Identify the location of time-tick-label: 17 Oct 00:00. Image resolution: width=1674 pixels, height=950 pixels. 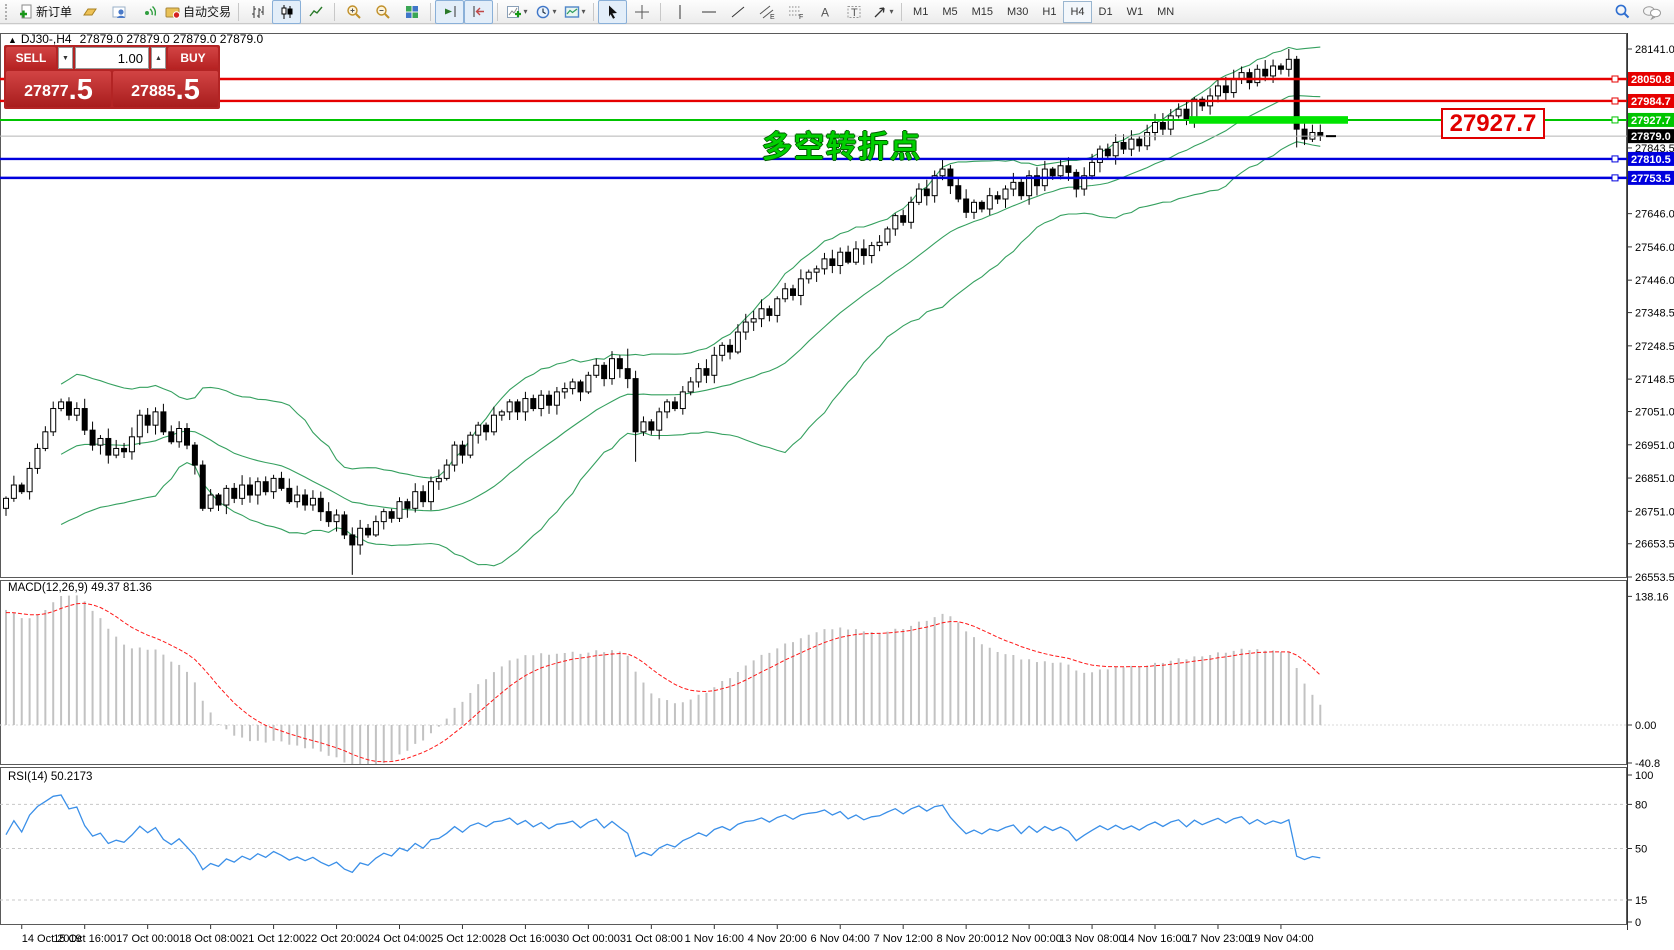
(147, 939).